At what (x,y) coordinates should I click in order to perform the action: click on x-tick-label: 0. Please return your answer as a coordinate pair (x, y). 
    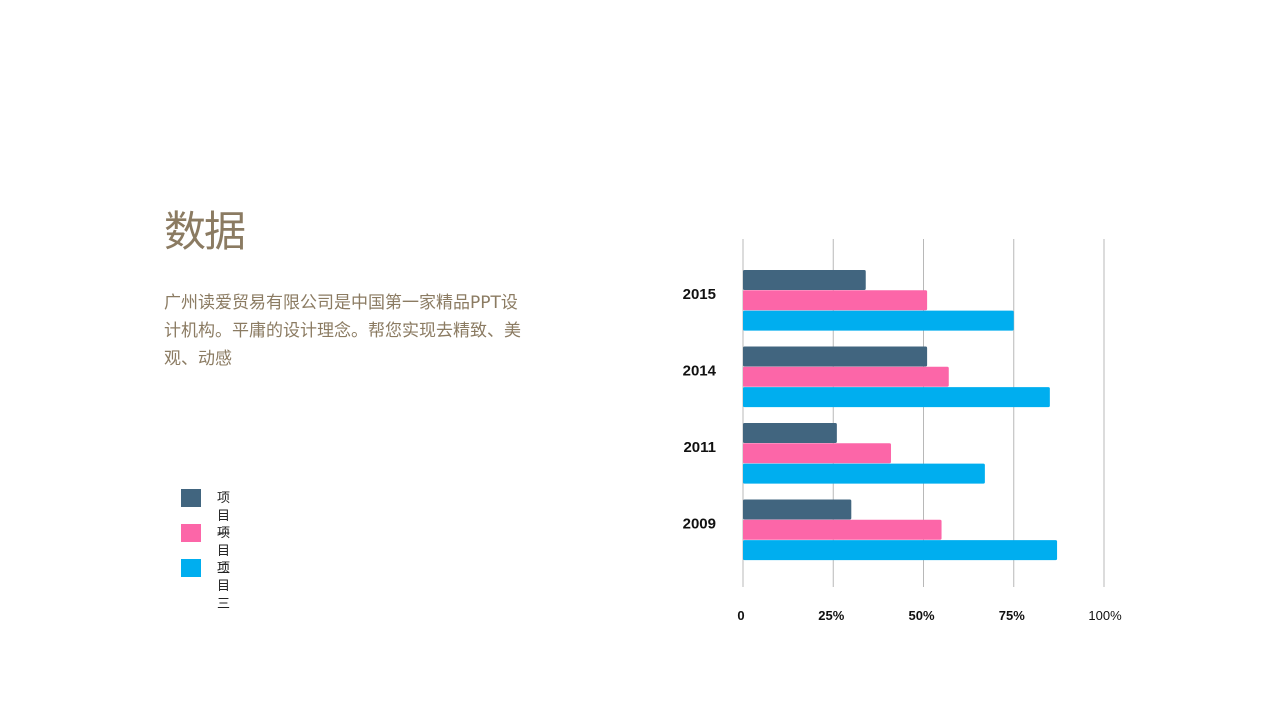
    Looking at the image, I should click on (740, 615).